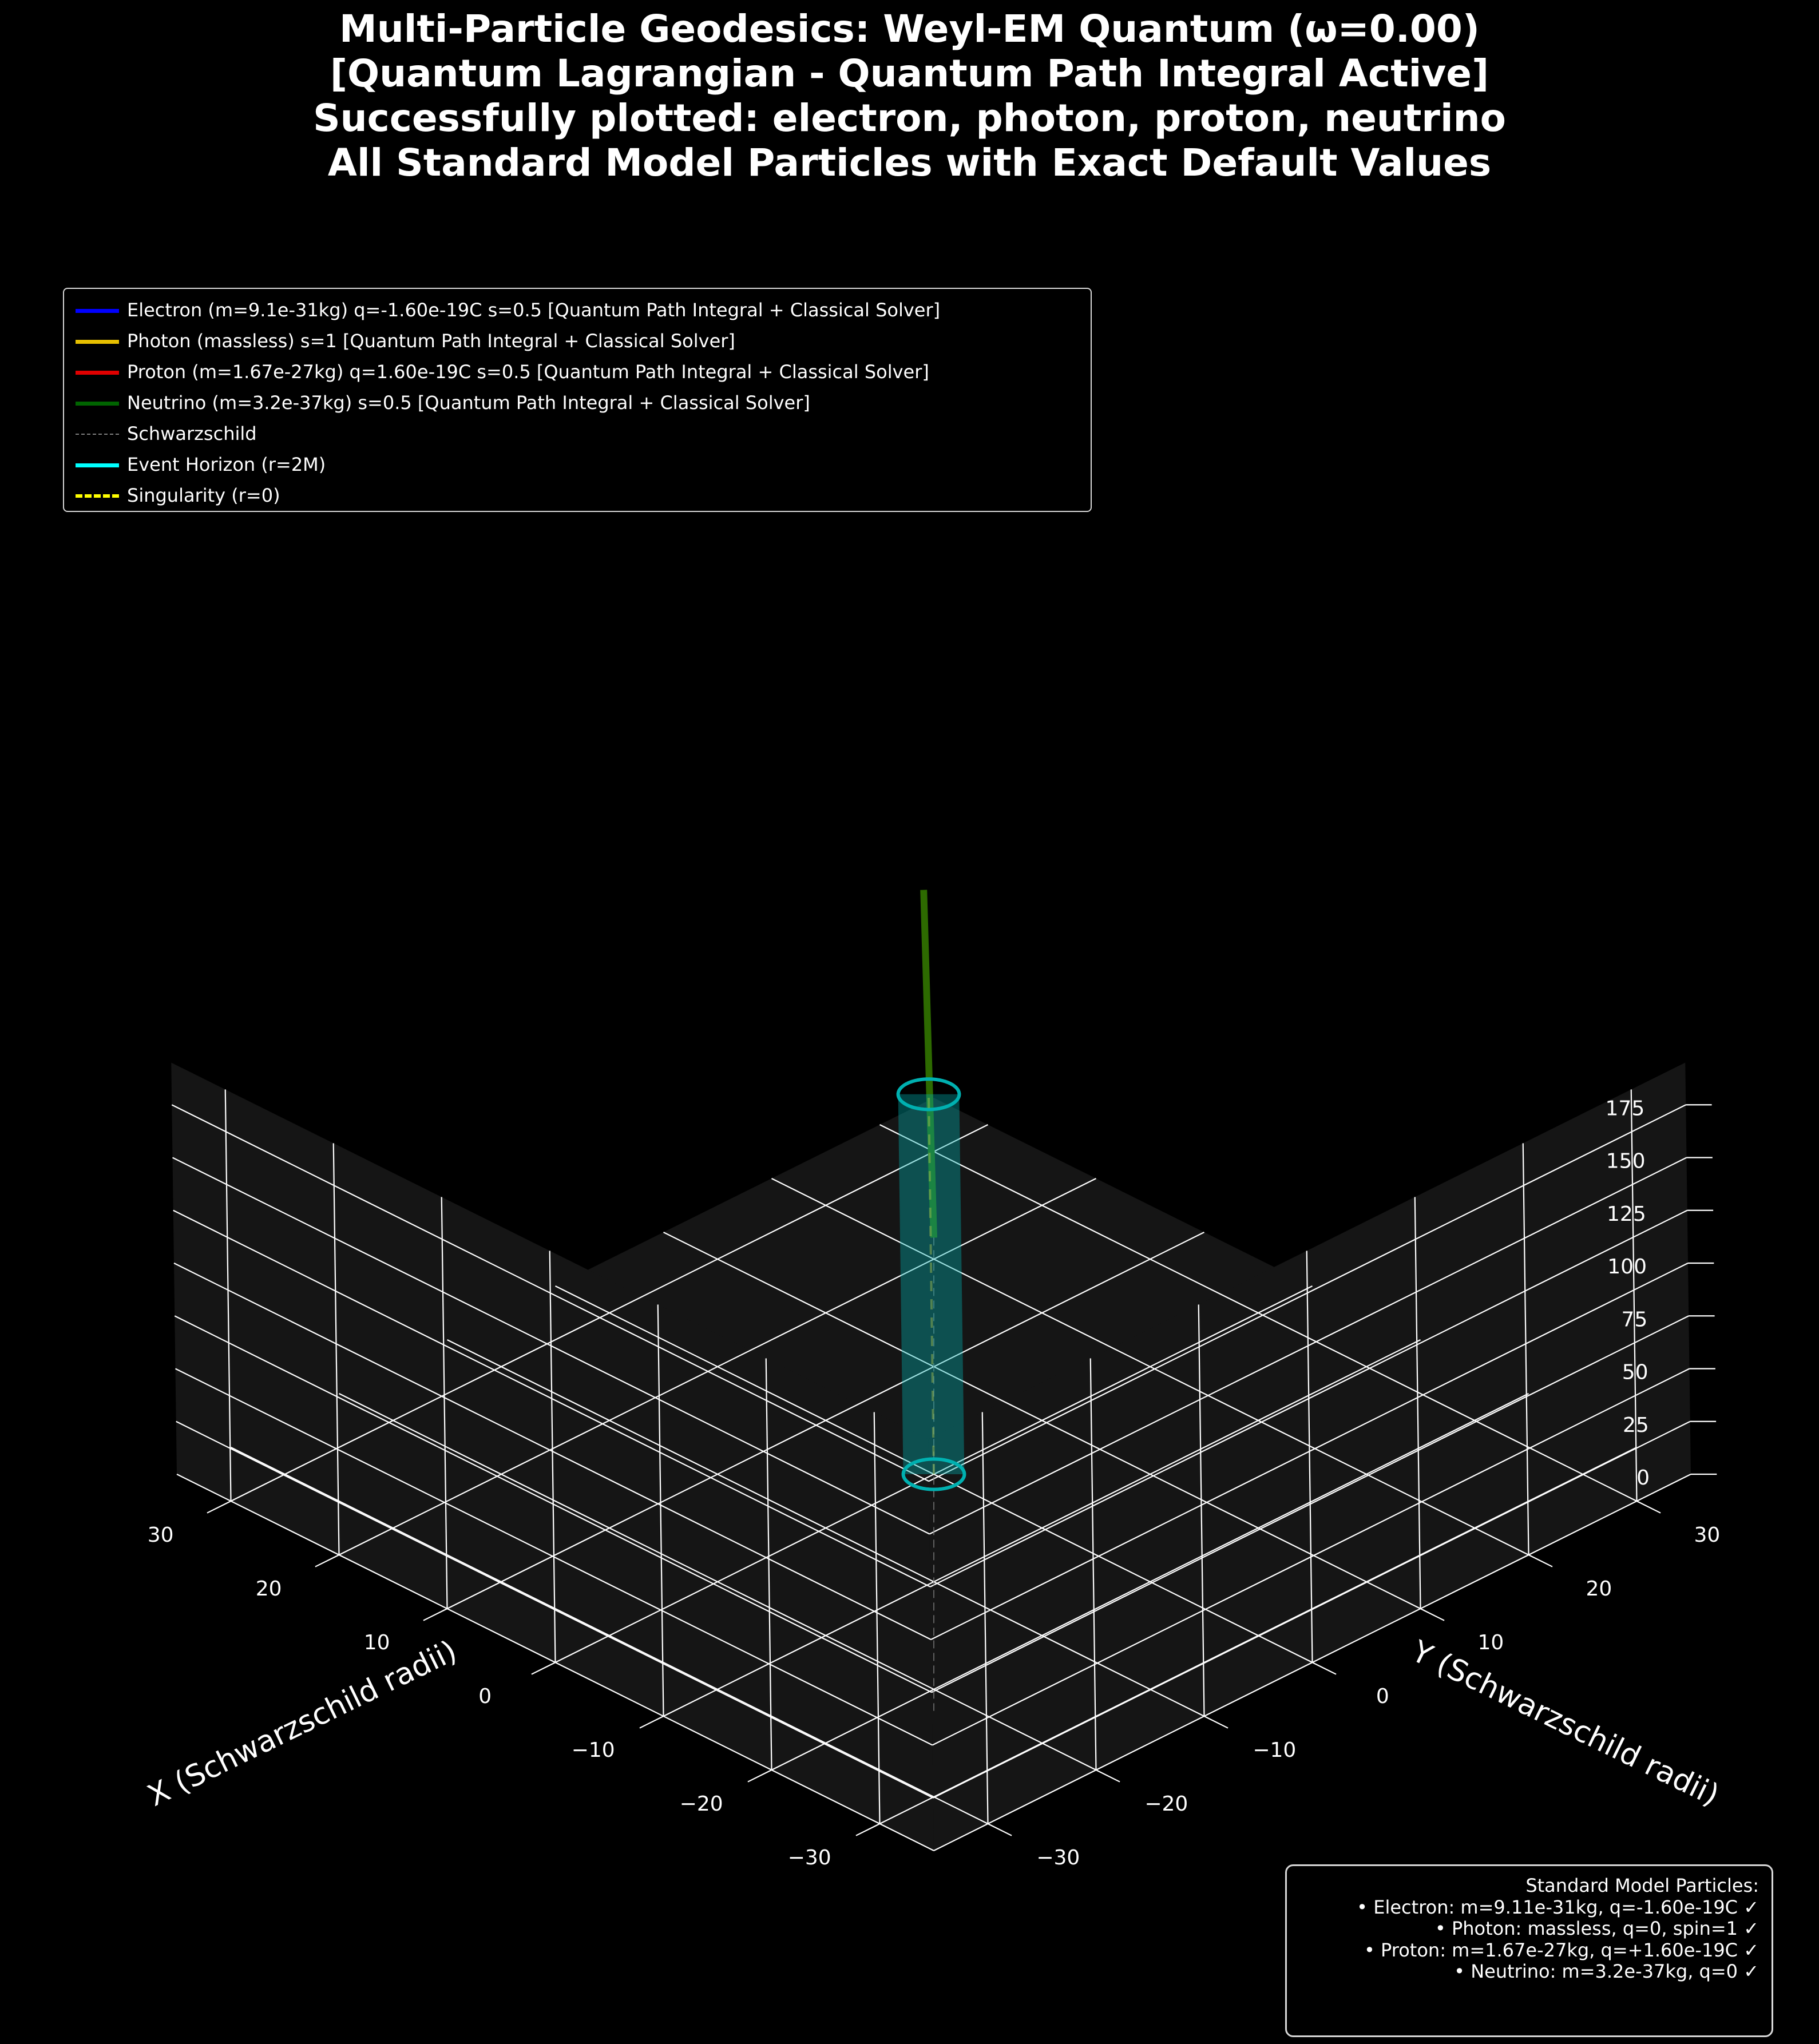 This screenshot has width=1819, height=2044. Describe the element at coordinates (1561, 1950) in the screenshot. I see `info-line: • Proton: m=1.67e-27kg, q=+1.60e-19C ✓` at that location.